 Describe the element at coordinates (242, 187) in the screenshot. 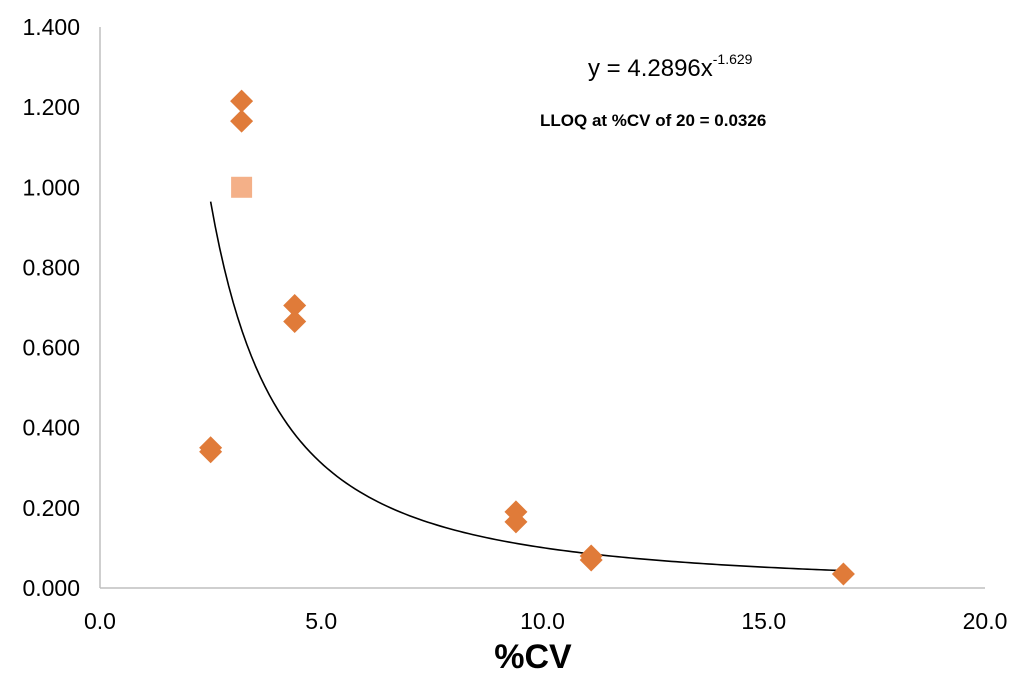

I see `data-point-square` at that location.